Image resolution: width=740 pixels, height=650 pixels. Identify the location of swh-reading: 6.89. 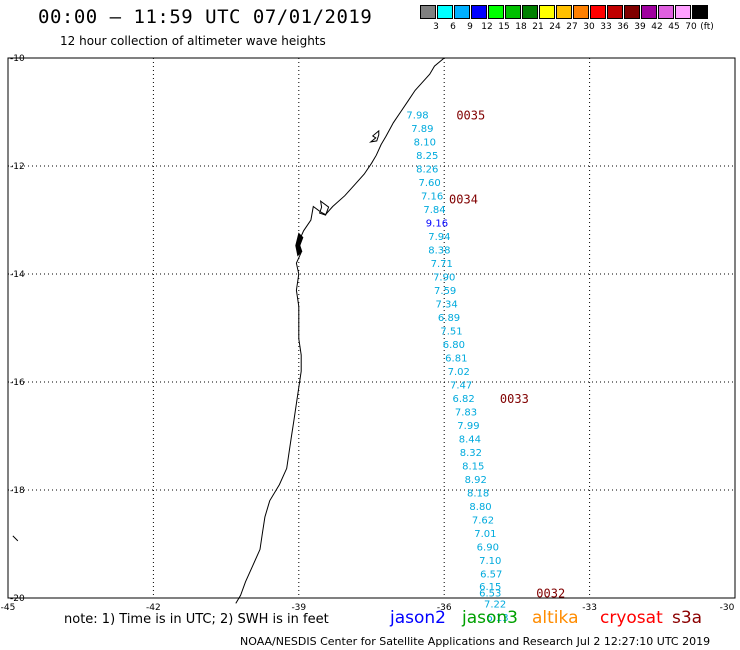
(449, 318).